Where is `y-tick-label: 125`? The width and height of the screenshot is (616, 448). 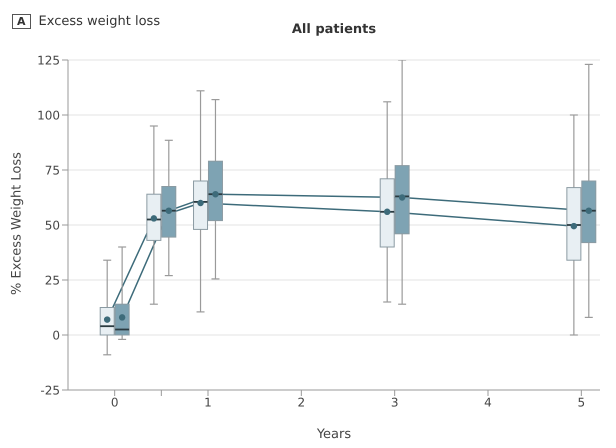
y-tick-label: 125 is located at coordinates (48, 60).